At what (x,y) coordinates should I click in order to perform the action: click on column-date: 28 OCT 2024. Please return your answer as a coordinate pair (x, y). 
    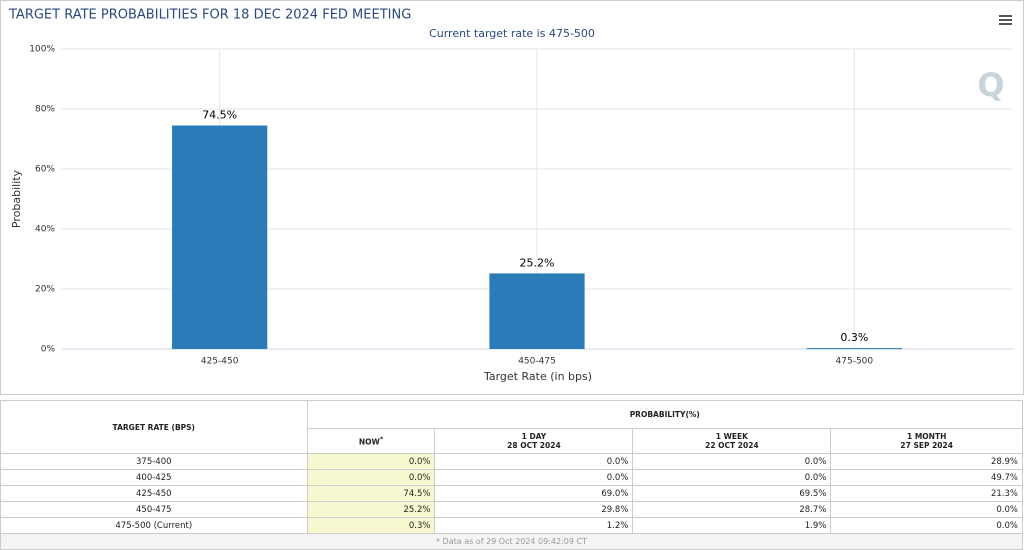
    Looking at the image, I should click on (534, 445).